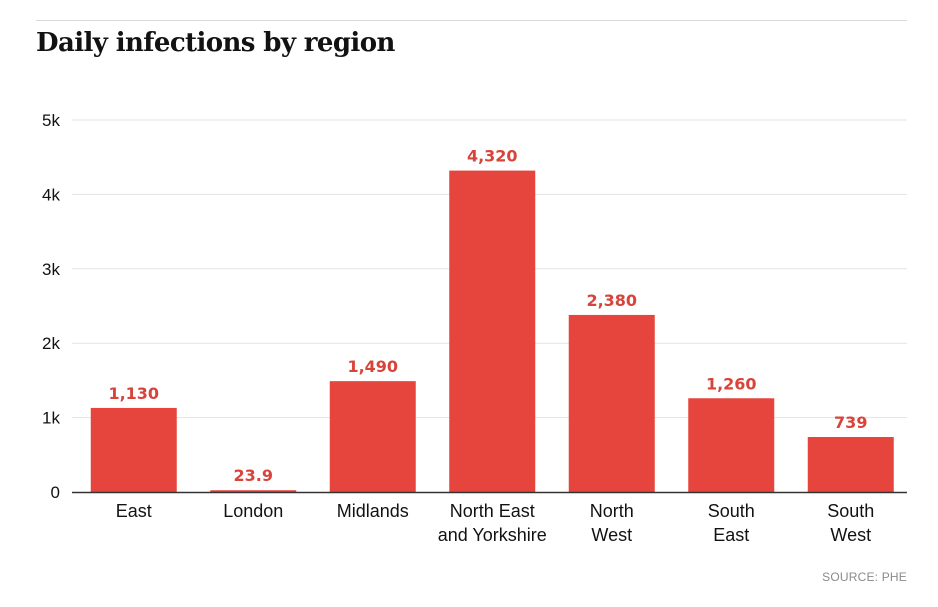 Image resolution: width=938 pixels, height=607 pixels. I want to click on data-label: 1,130, so click(133, 393).